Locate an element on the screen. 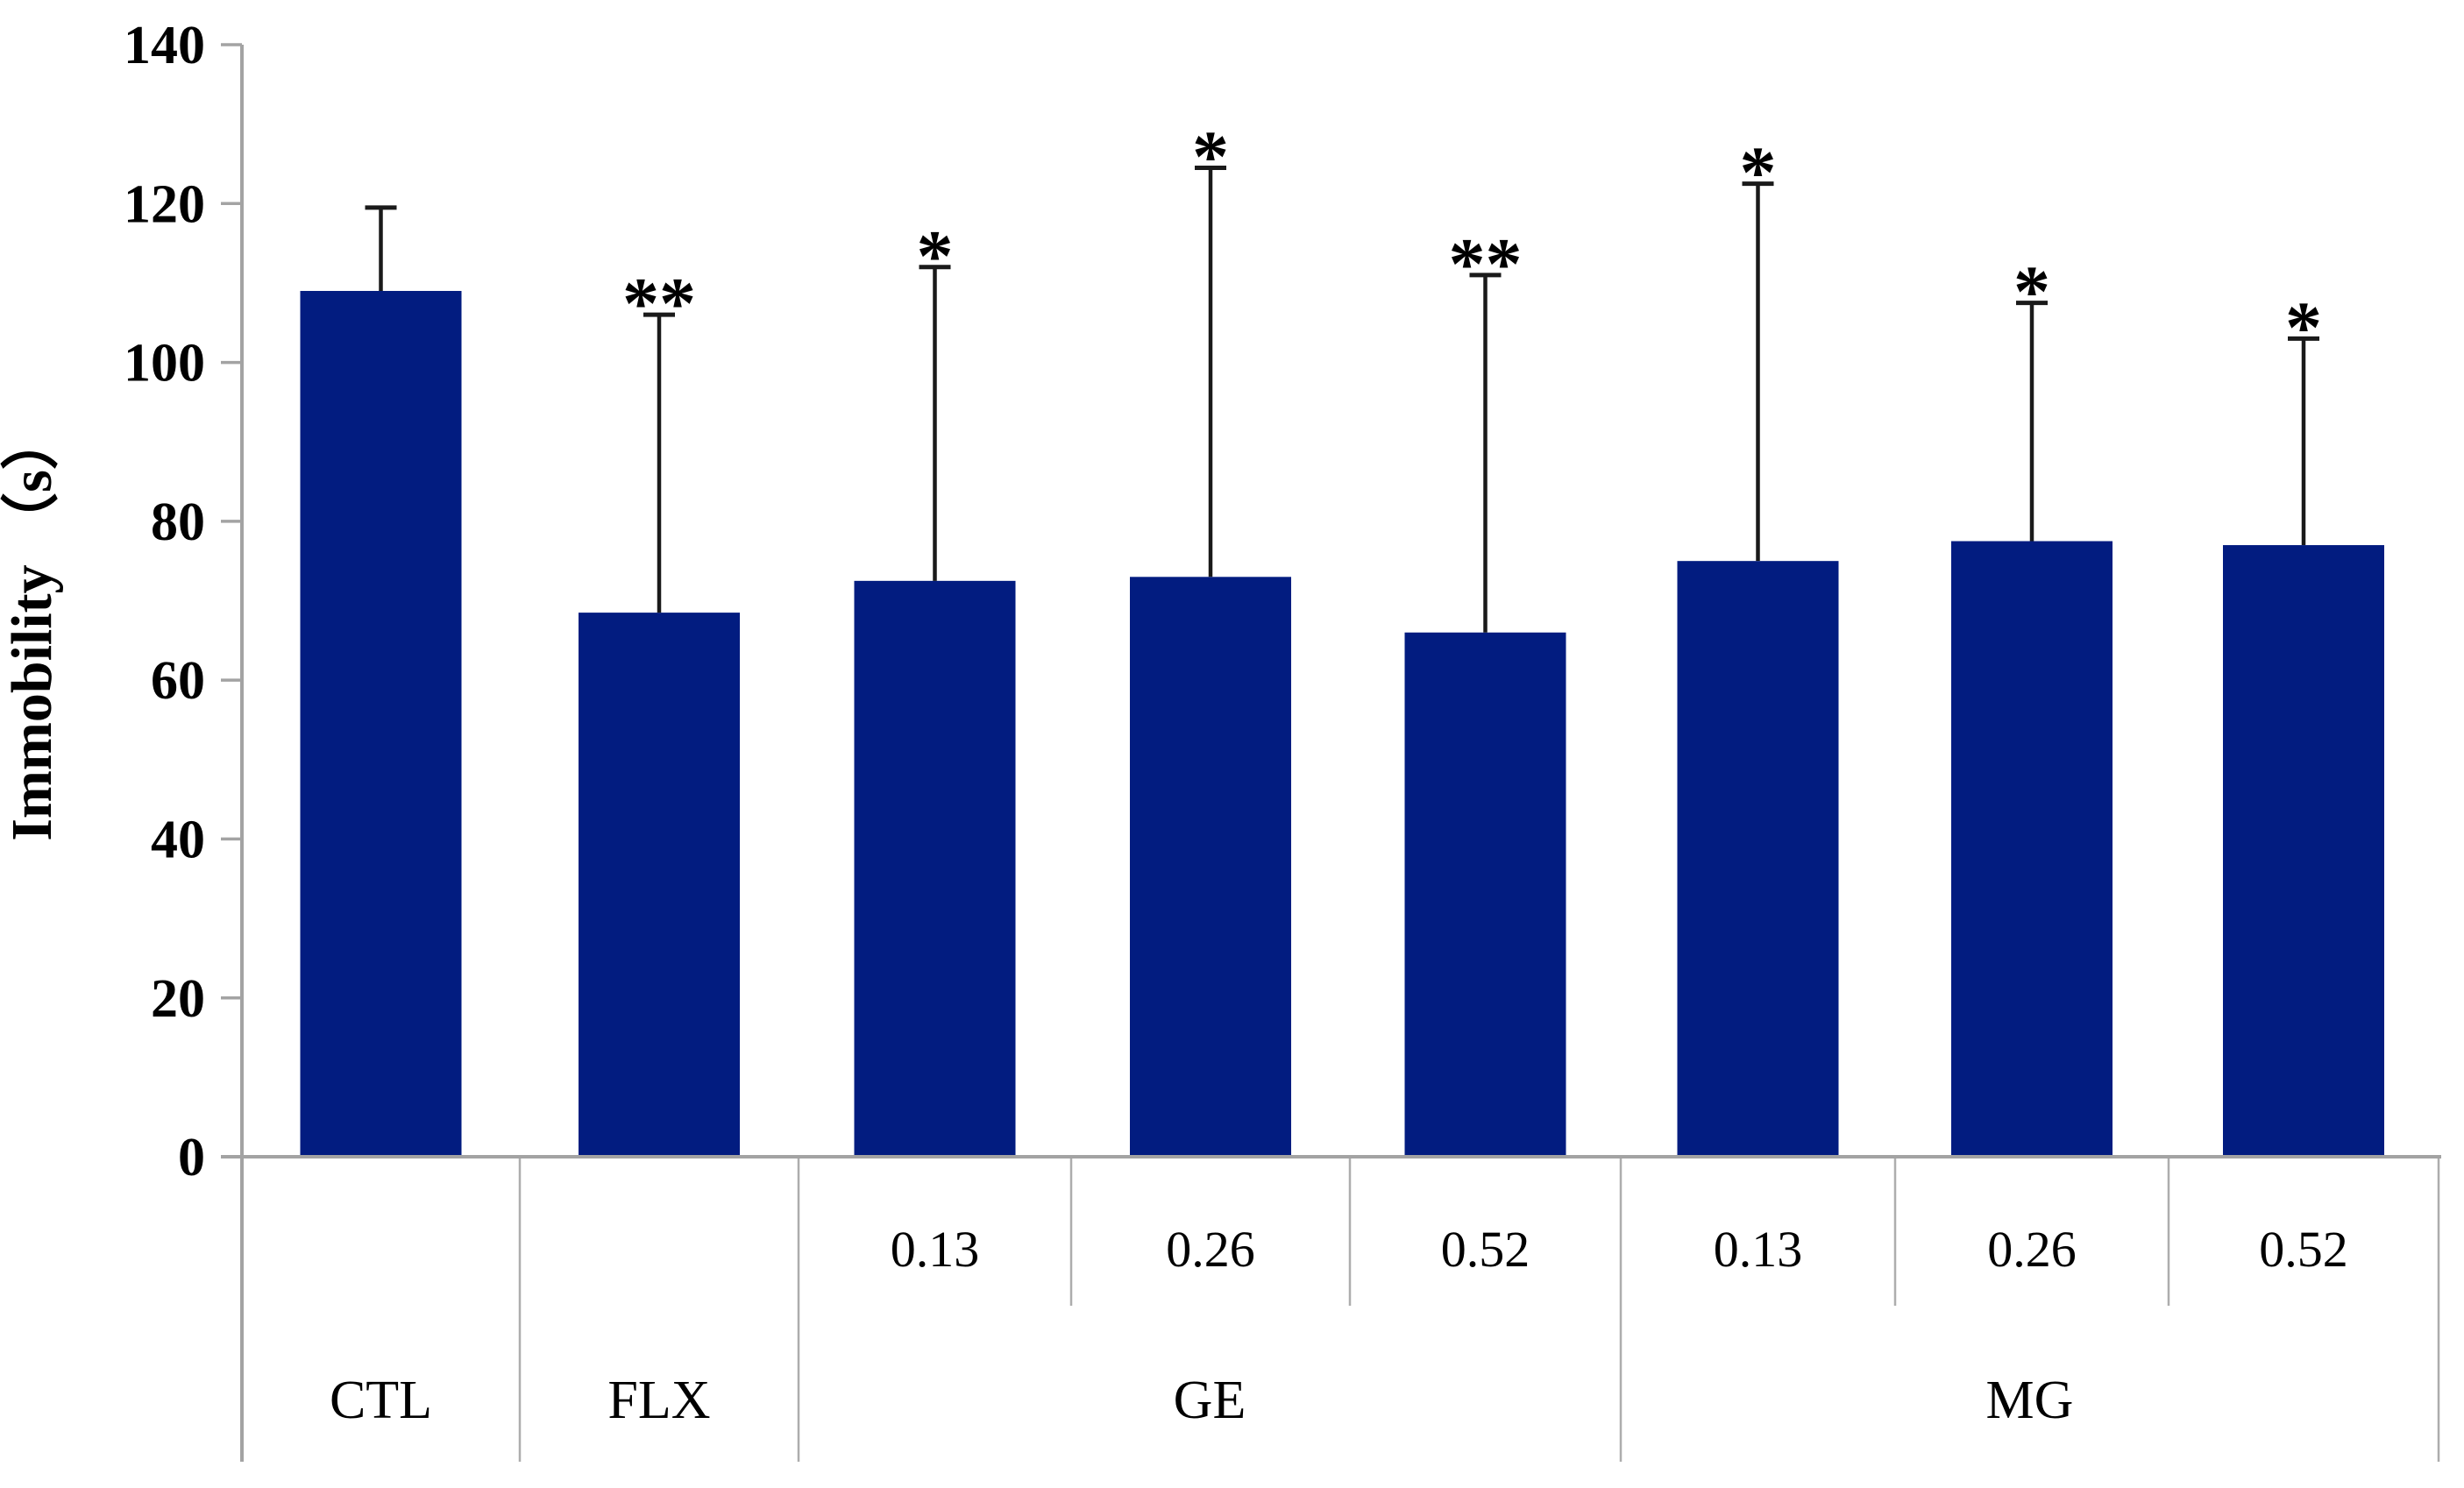  group-label: FLX is located at coordinates (658, 1400).